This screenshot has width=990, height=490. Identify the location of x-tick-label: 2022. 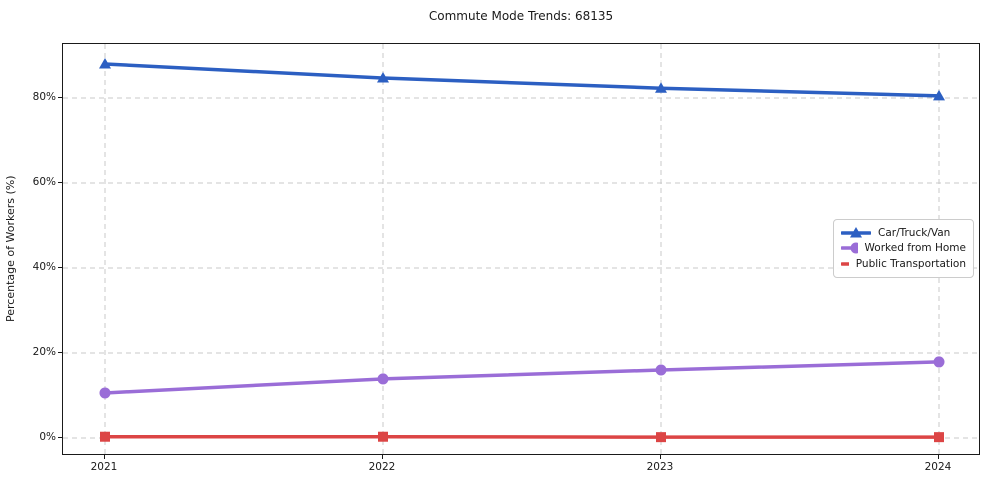
(382, 467).